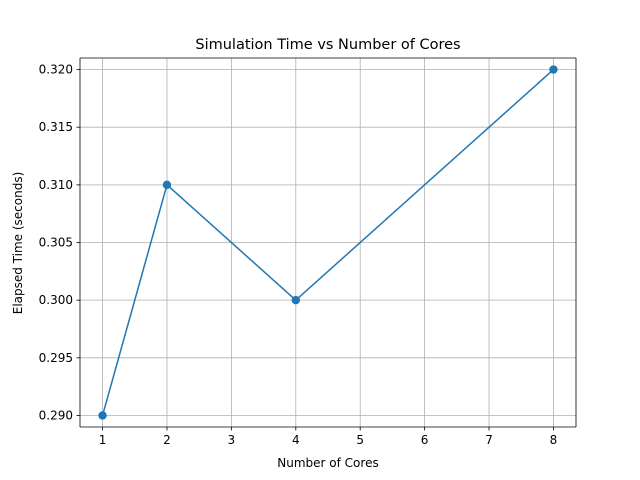 The height and width of the screenshot is (480, 640). I want to click on chart-title: Simulation Time vs Number of Cores, so click(327, 45).